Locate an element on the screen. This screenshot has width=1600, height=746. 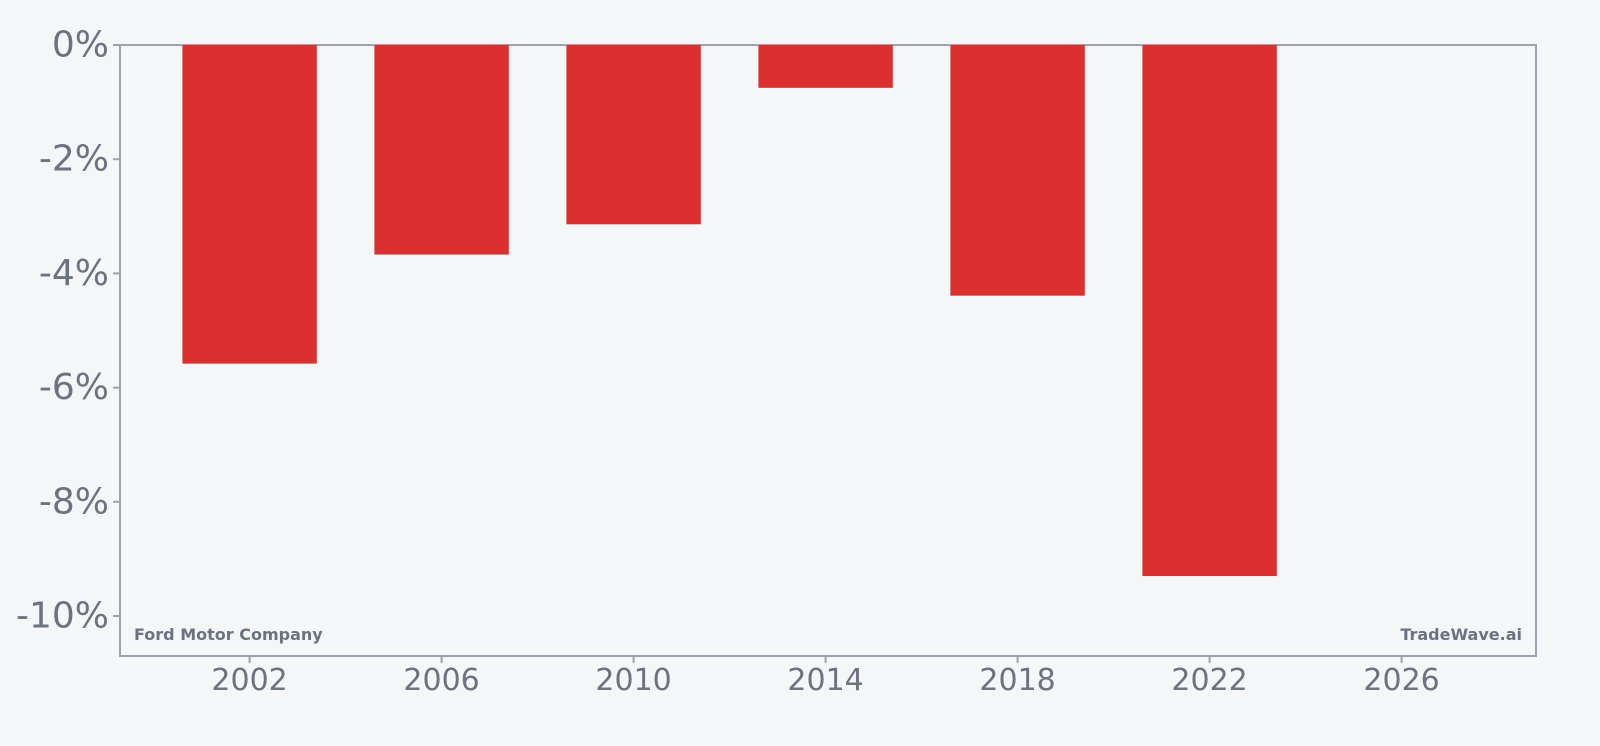
x-tick-label: 2002 is located at coordinates (249, 680).